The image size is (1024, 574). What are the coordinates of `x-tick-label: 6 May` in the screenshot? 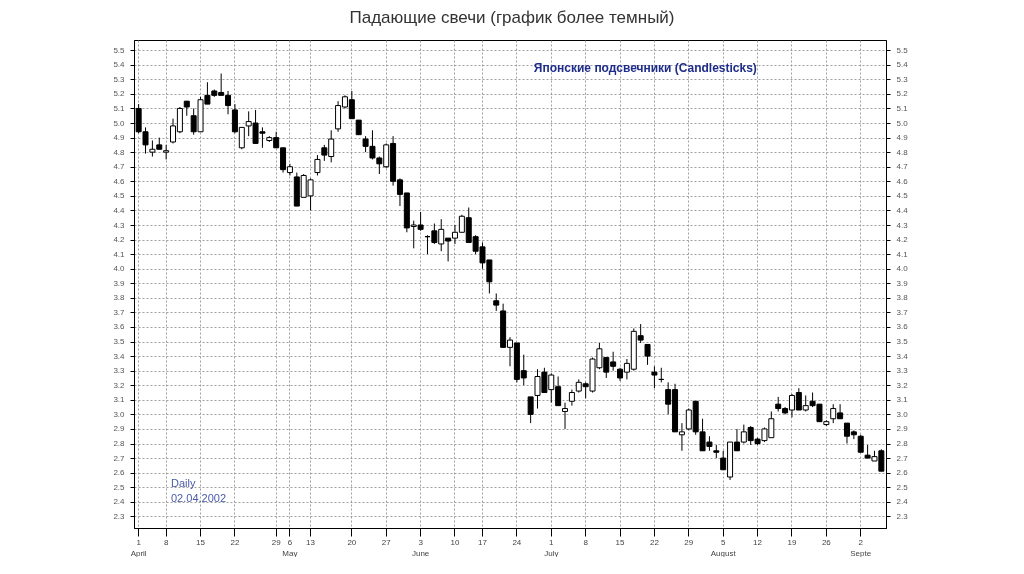 It's located at (290, 547).